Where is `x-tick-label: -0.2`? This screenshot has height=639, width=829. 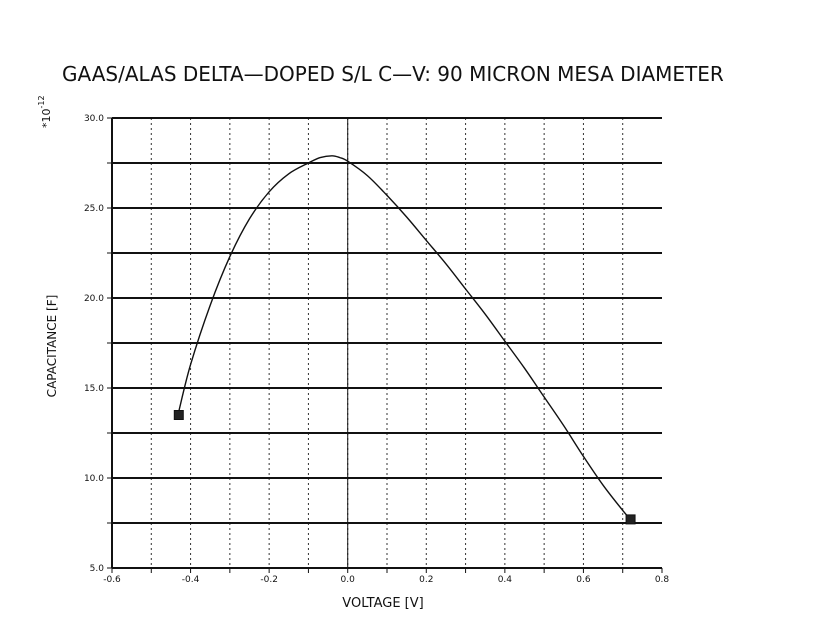 x-tick-label: -0.2 is located at coordinates (269, 580).